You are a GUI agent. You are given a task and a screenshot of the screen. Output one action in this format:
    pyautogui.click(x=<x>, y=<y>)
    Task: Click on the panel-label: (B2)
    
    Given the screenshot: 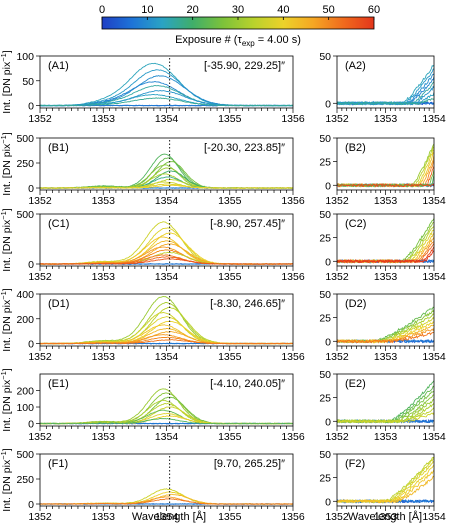 What is the action you would take?
    pyautogui.click(x=355, y=148)
    